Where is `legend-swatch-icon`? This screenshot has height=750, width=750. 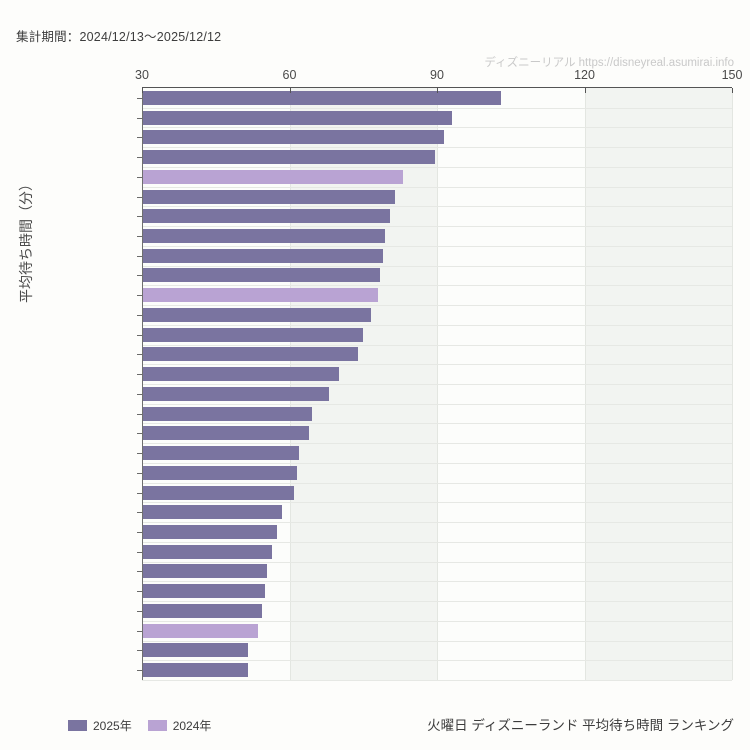
legend-swatch-icon is located at coordinates (77, 725).